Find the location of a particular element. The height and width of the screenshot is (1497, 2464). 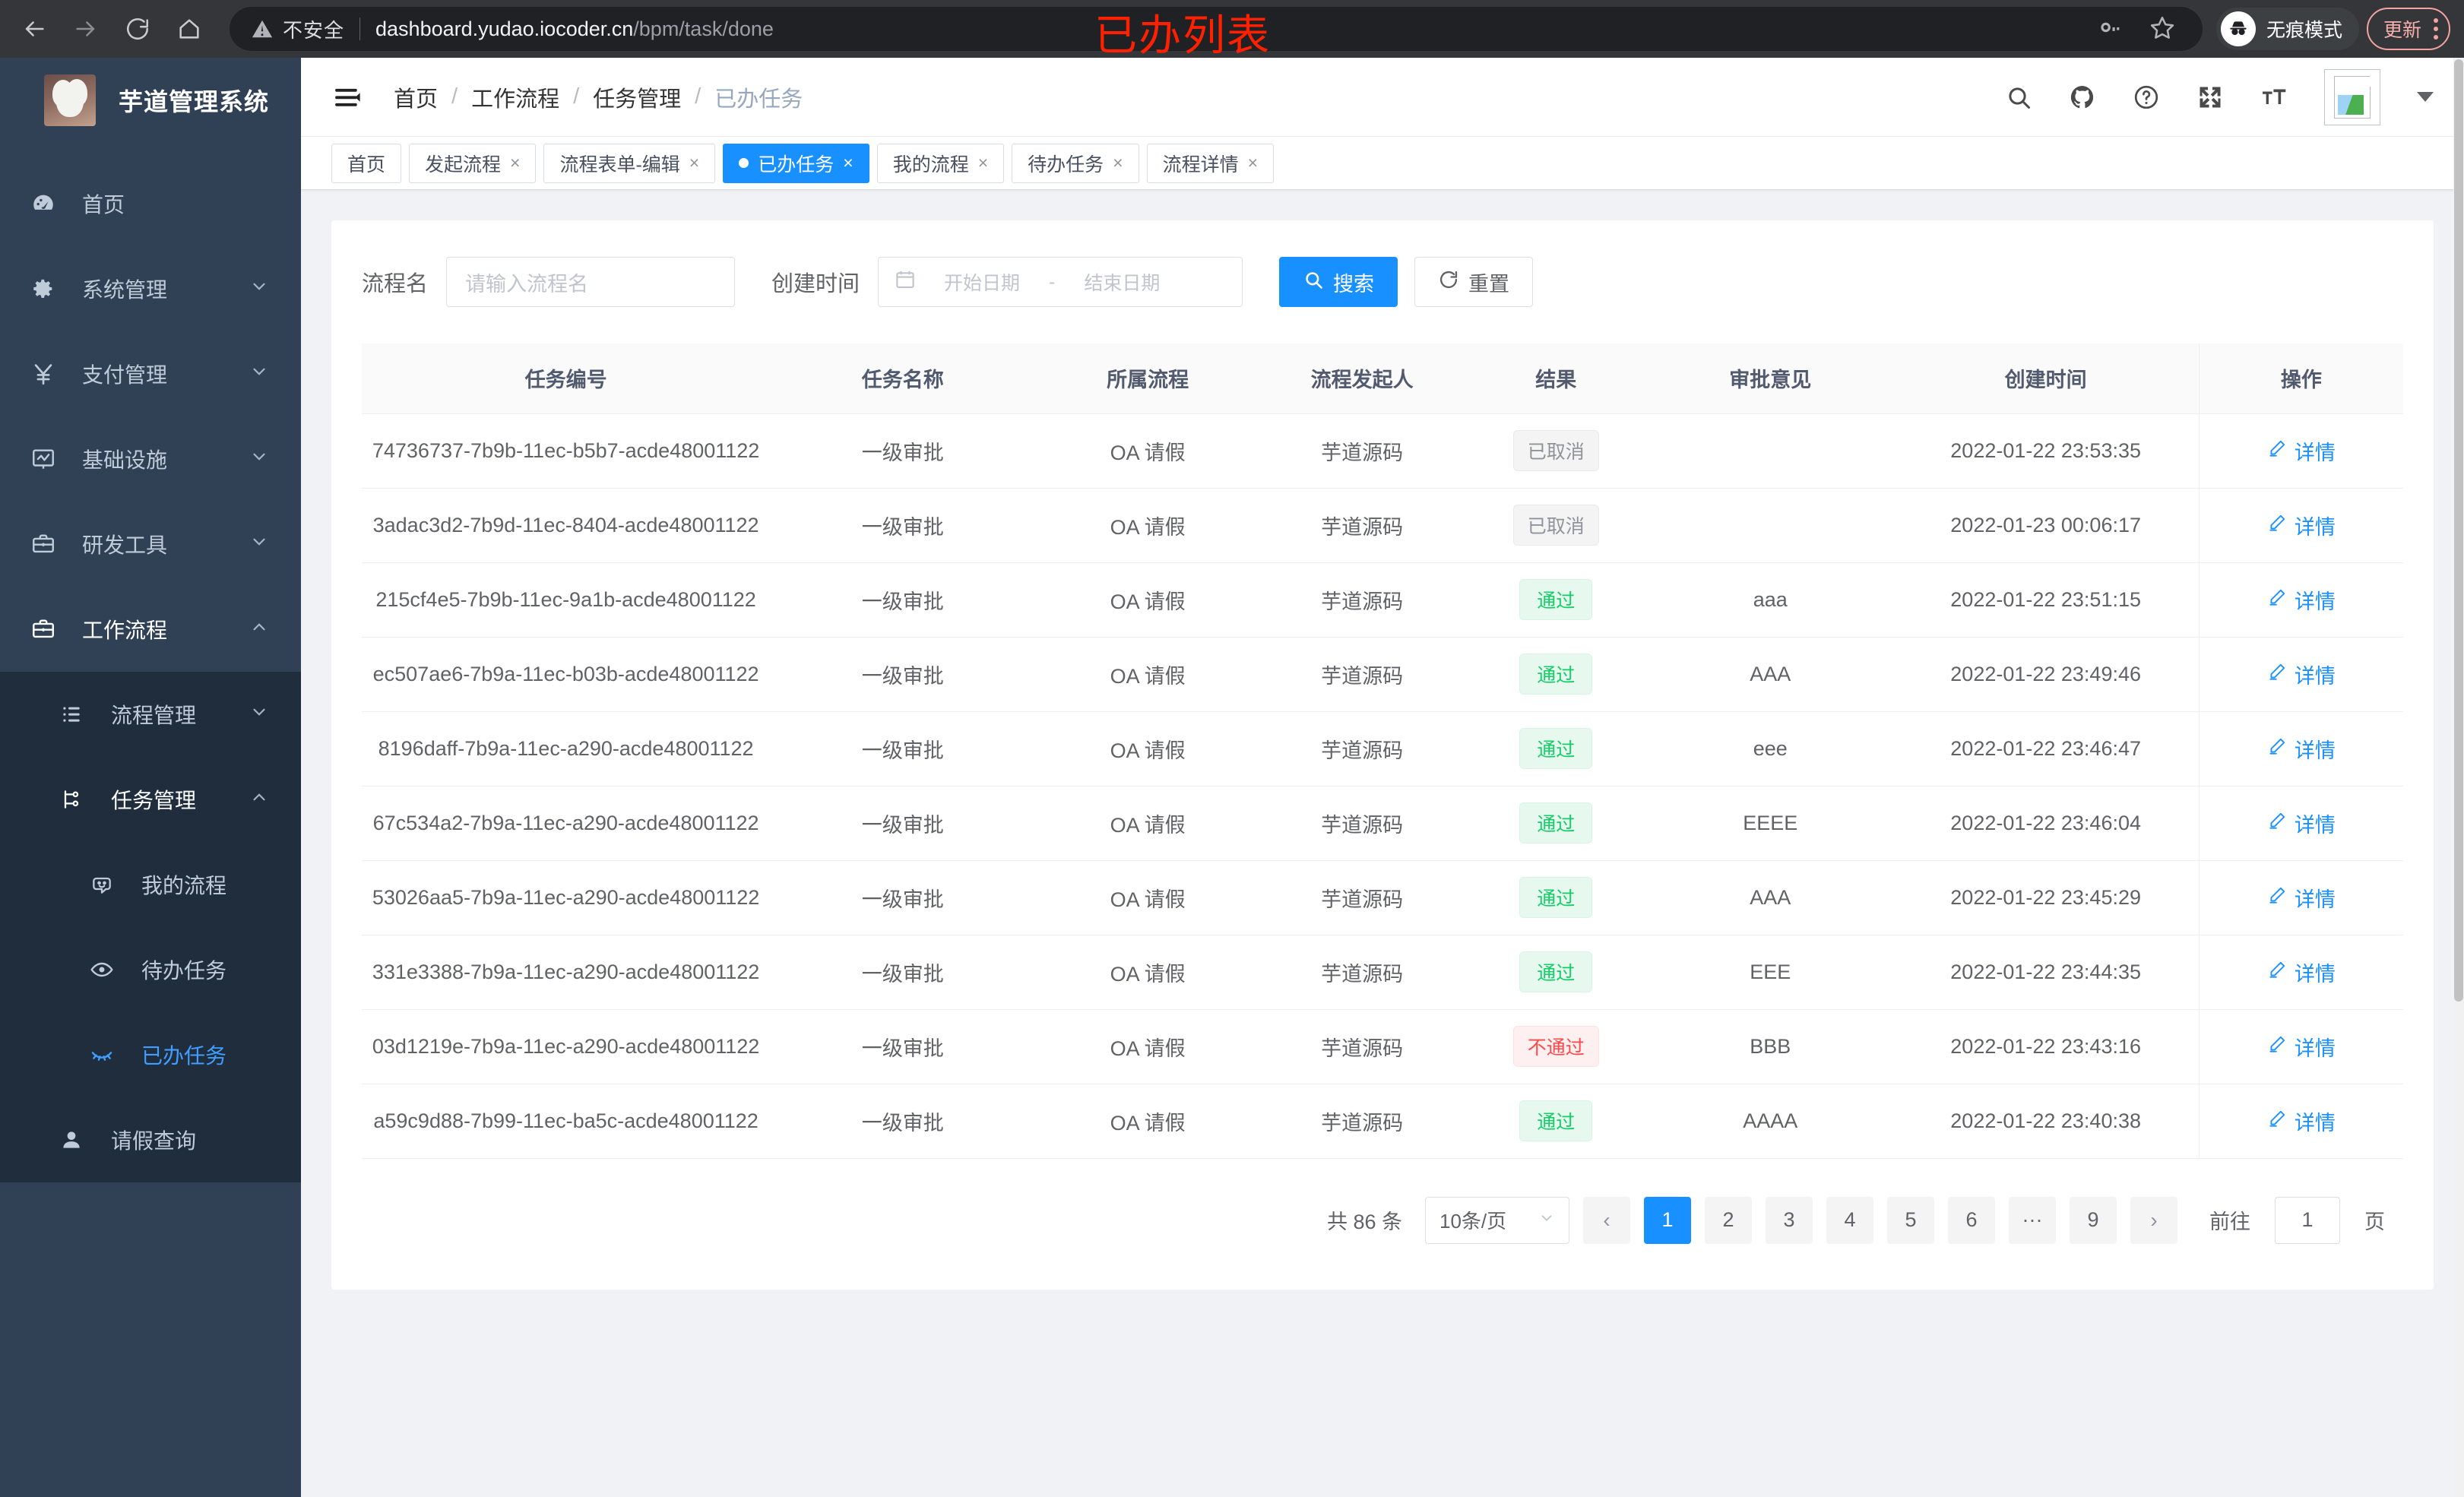

breadcrumb-item-1: 工作流程 is located at coordinates (515, 99).